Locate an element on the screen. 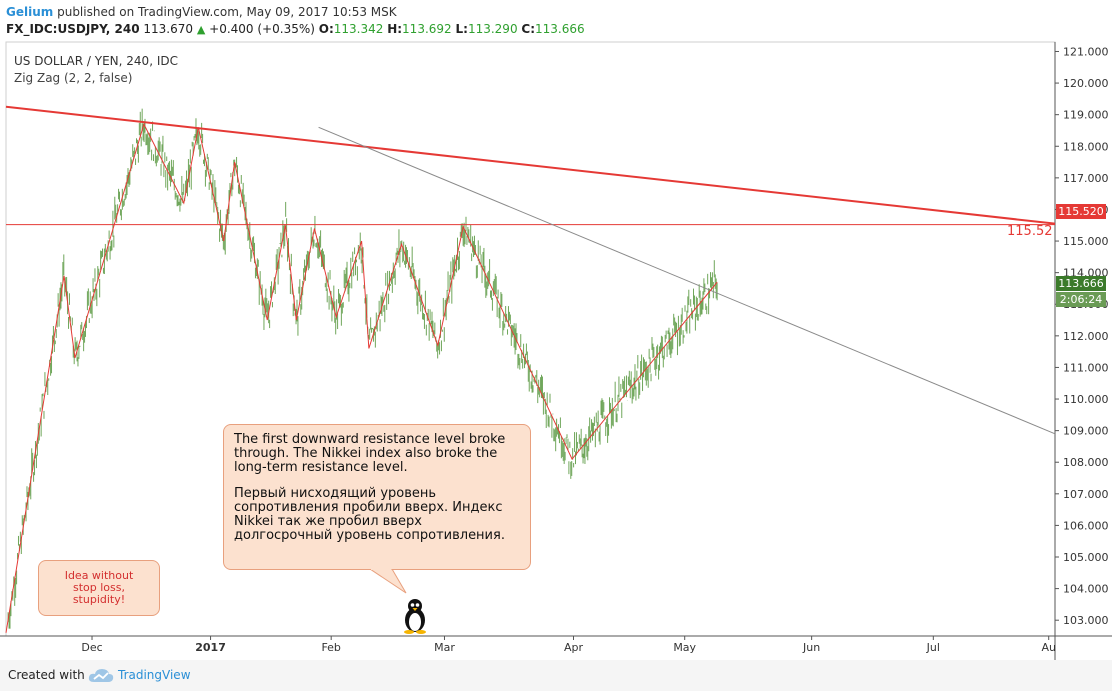 The image size is (1112, 691). y-tick-label: 104.000 is located at coordinates (1086, 589).